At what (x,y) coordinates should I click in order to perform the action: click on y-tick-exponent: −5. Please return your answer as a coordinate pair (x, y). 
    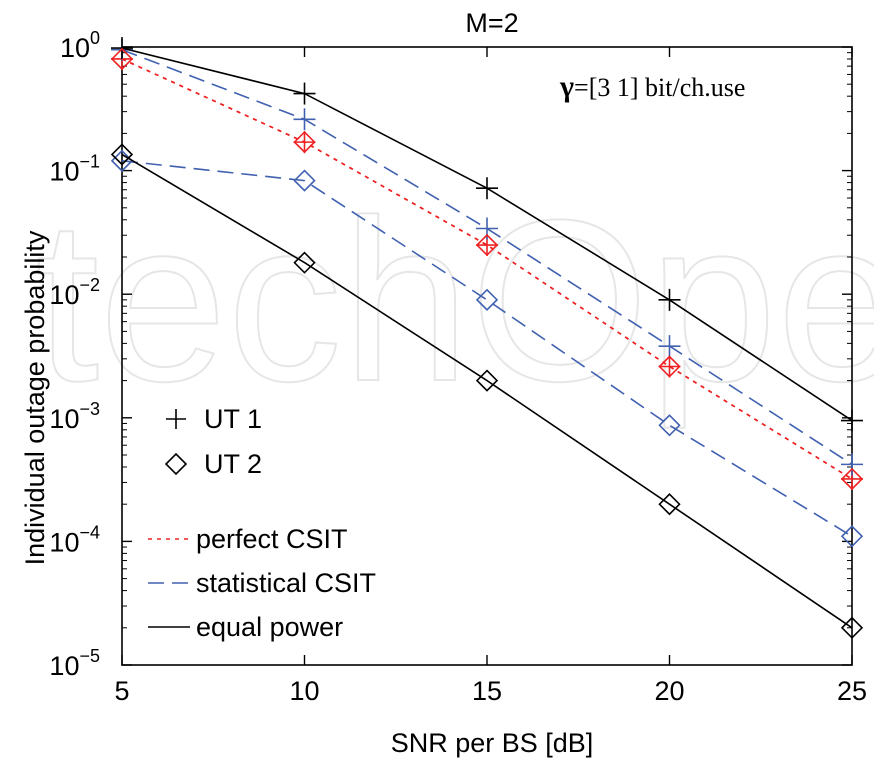
    Looking at the image, I should click on (89, 656).